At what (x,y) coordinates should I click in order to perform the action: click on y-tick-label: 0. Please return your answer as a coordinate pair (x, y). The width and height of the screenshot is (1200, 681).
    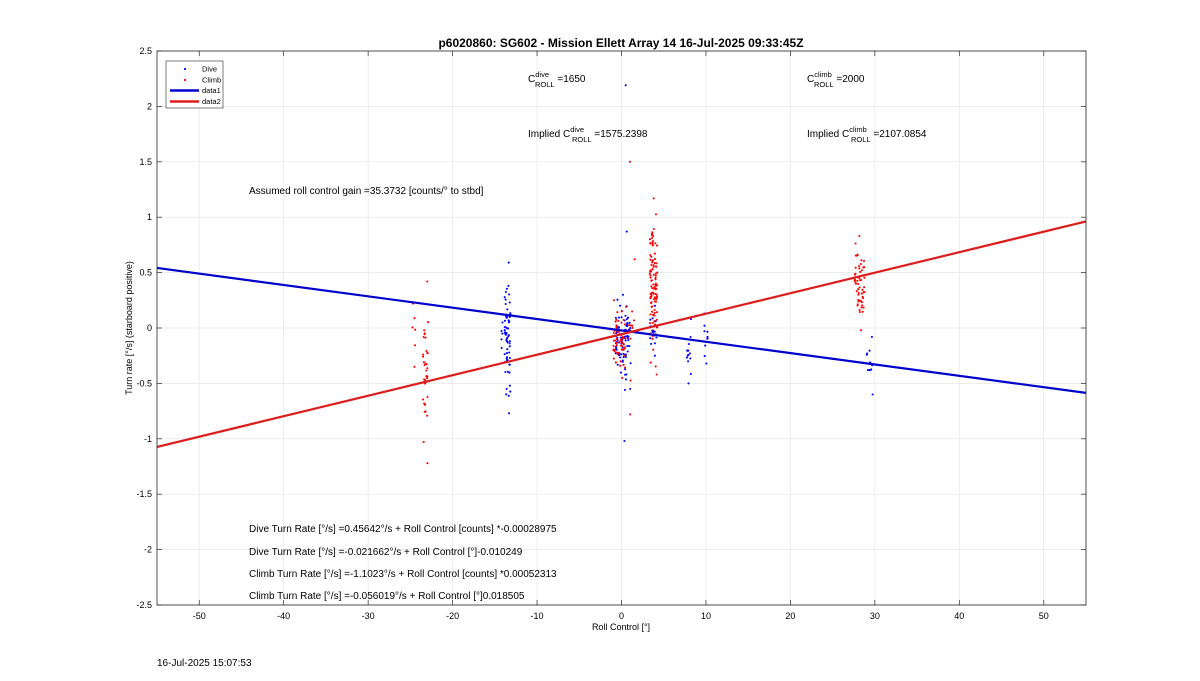
    Looking at the image, I should click on (149, 328).